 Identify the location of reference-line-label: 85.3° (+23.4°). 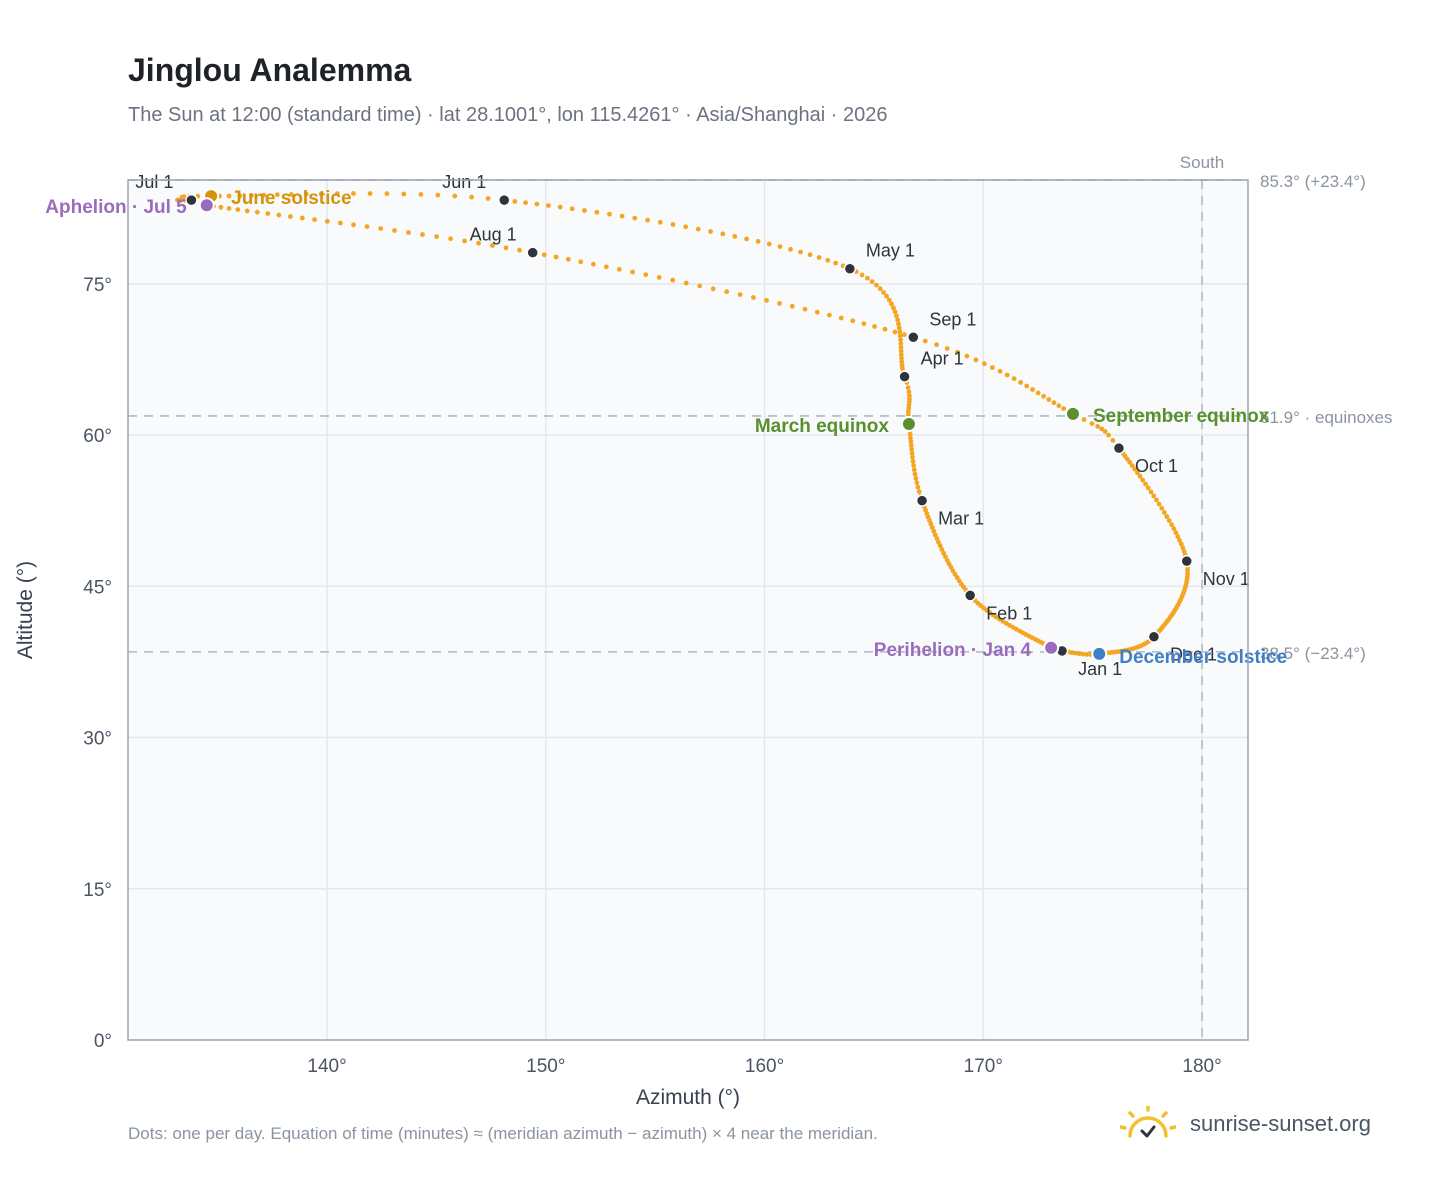
(1313, 181).